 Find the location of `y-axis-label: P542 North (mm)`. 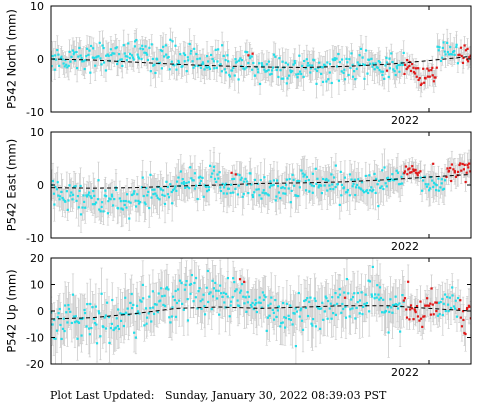

y-axis-label: P542 North (mm) is located at coordinates (12, 59).